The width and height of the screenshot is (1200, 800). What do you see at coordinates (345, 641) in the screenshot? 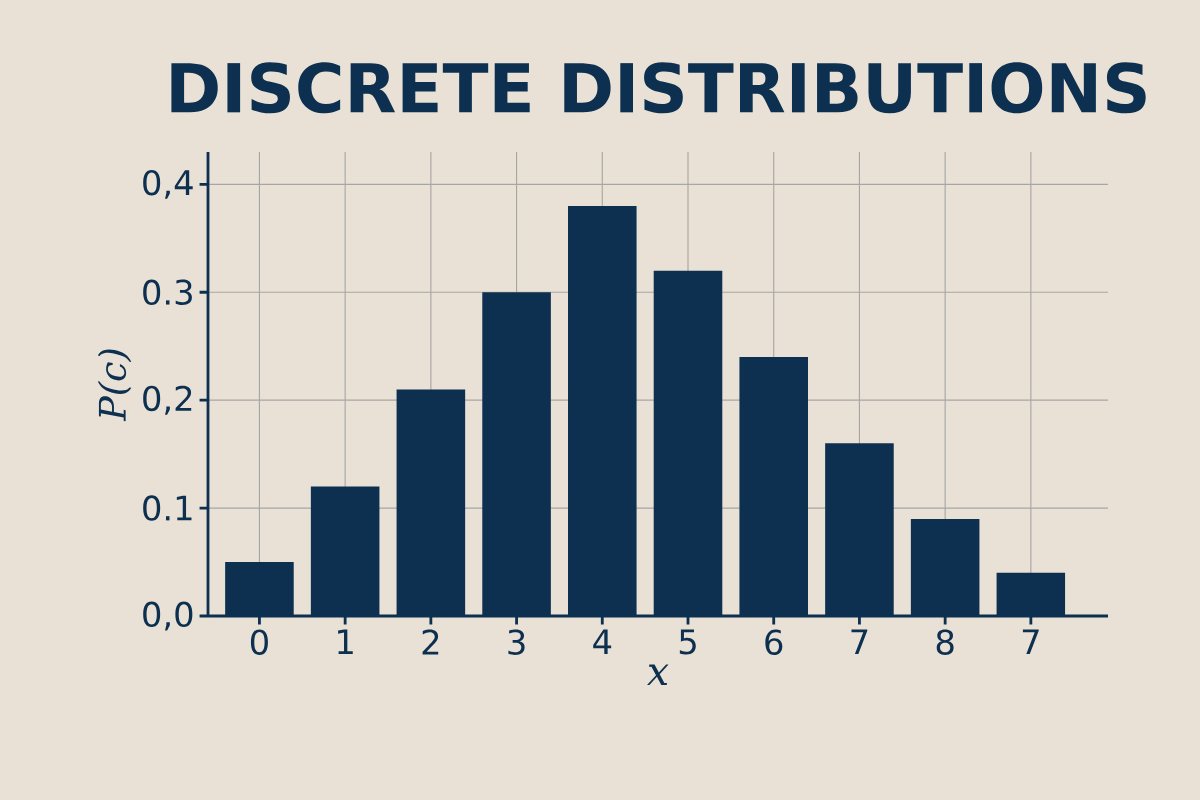
I see `x-tick-label: 1` at bounding box center [345, 641].